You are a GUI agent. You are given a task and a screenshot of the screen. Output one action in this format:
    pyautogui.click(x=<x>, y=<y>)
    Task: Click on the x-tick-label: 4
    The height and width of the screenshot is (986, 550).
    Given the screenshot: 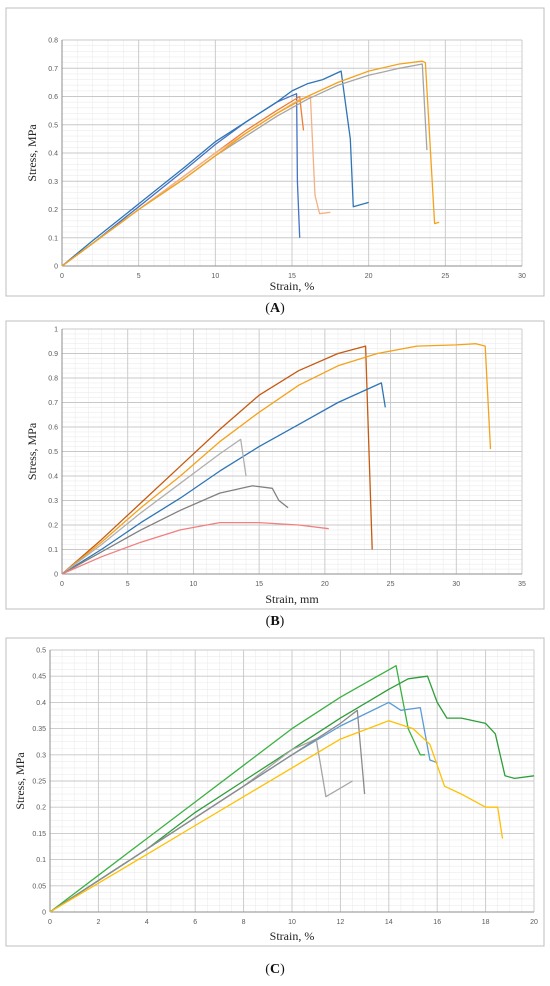 What is the action you would take?
    pyautogui.click(x=147, y=922)
    